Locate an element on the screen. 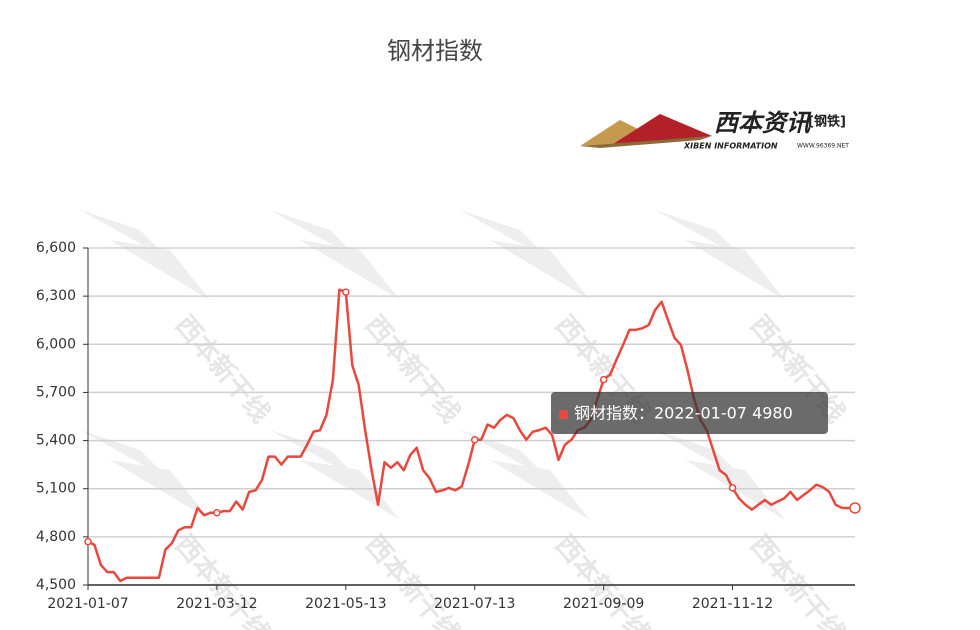 The image size is (980, 630). tooltip-text: 钢材指数：2022-01-07 4980 is located at coordinates (683, 413).